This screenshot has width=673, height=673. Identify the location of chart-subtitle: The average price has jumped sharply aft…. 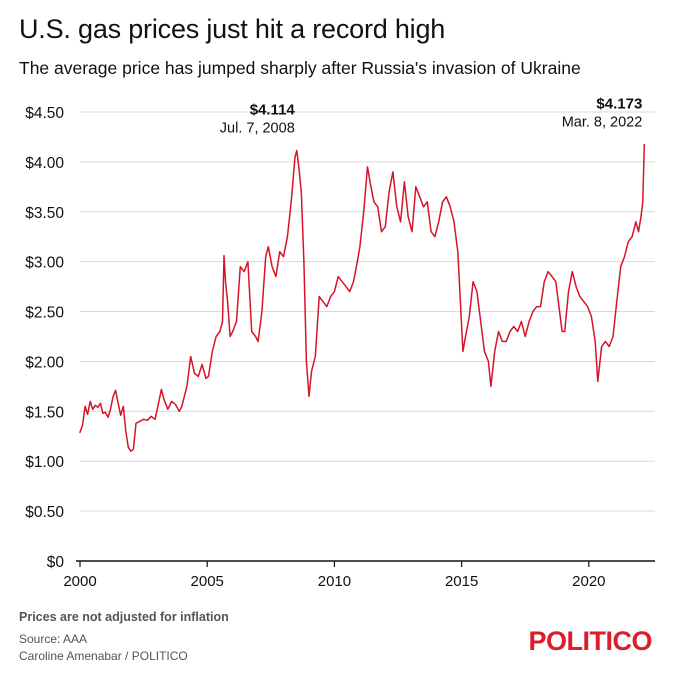
(300, 68).